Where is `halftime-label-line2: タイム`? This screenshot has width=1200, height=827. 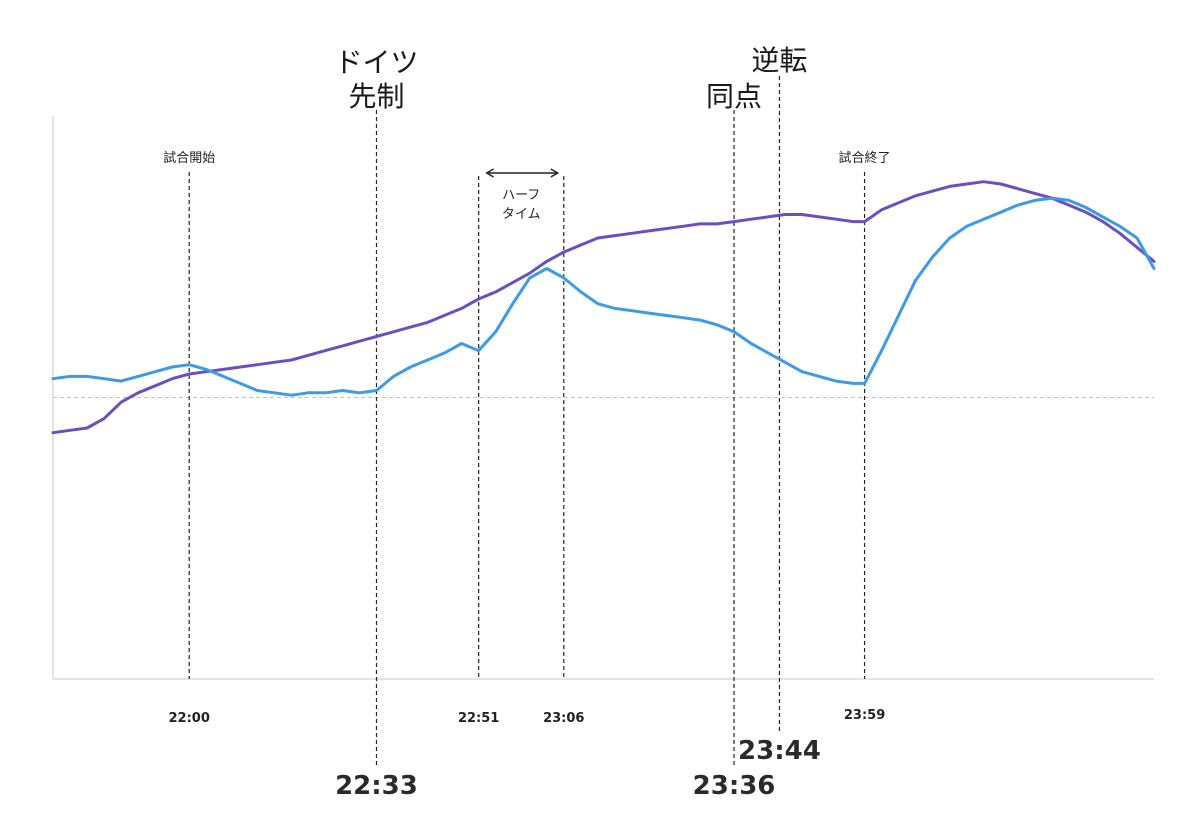 halftime-label-line2: タイム is located at coordinates (521, 214).